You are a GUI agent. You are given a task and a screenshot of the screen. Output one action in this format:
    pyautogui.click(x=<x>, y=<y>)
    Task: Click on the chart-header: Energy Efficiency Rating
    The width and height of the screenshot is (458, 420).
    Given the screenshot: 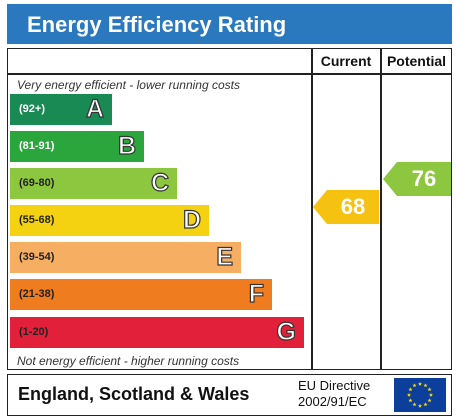 What is the action you would take?
    pyautogui.click(x=229, y=24)
    